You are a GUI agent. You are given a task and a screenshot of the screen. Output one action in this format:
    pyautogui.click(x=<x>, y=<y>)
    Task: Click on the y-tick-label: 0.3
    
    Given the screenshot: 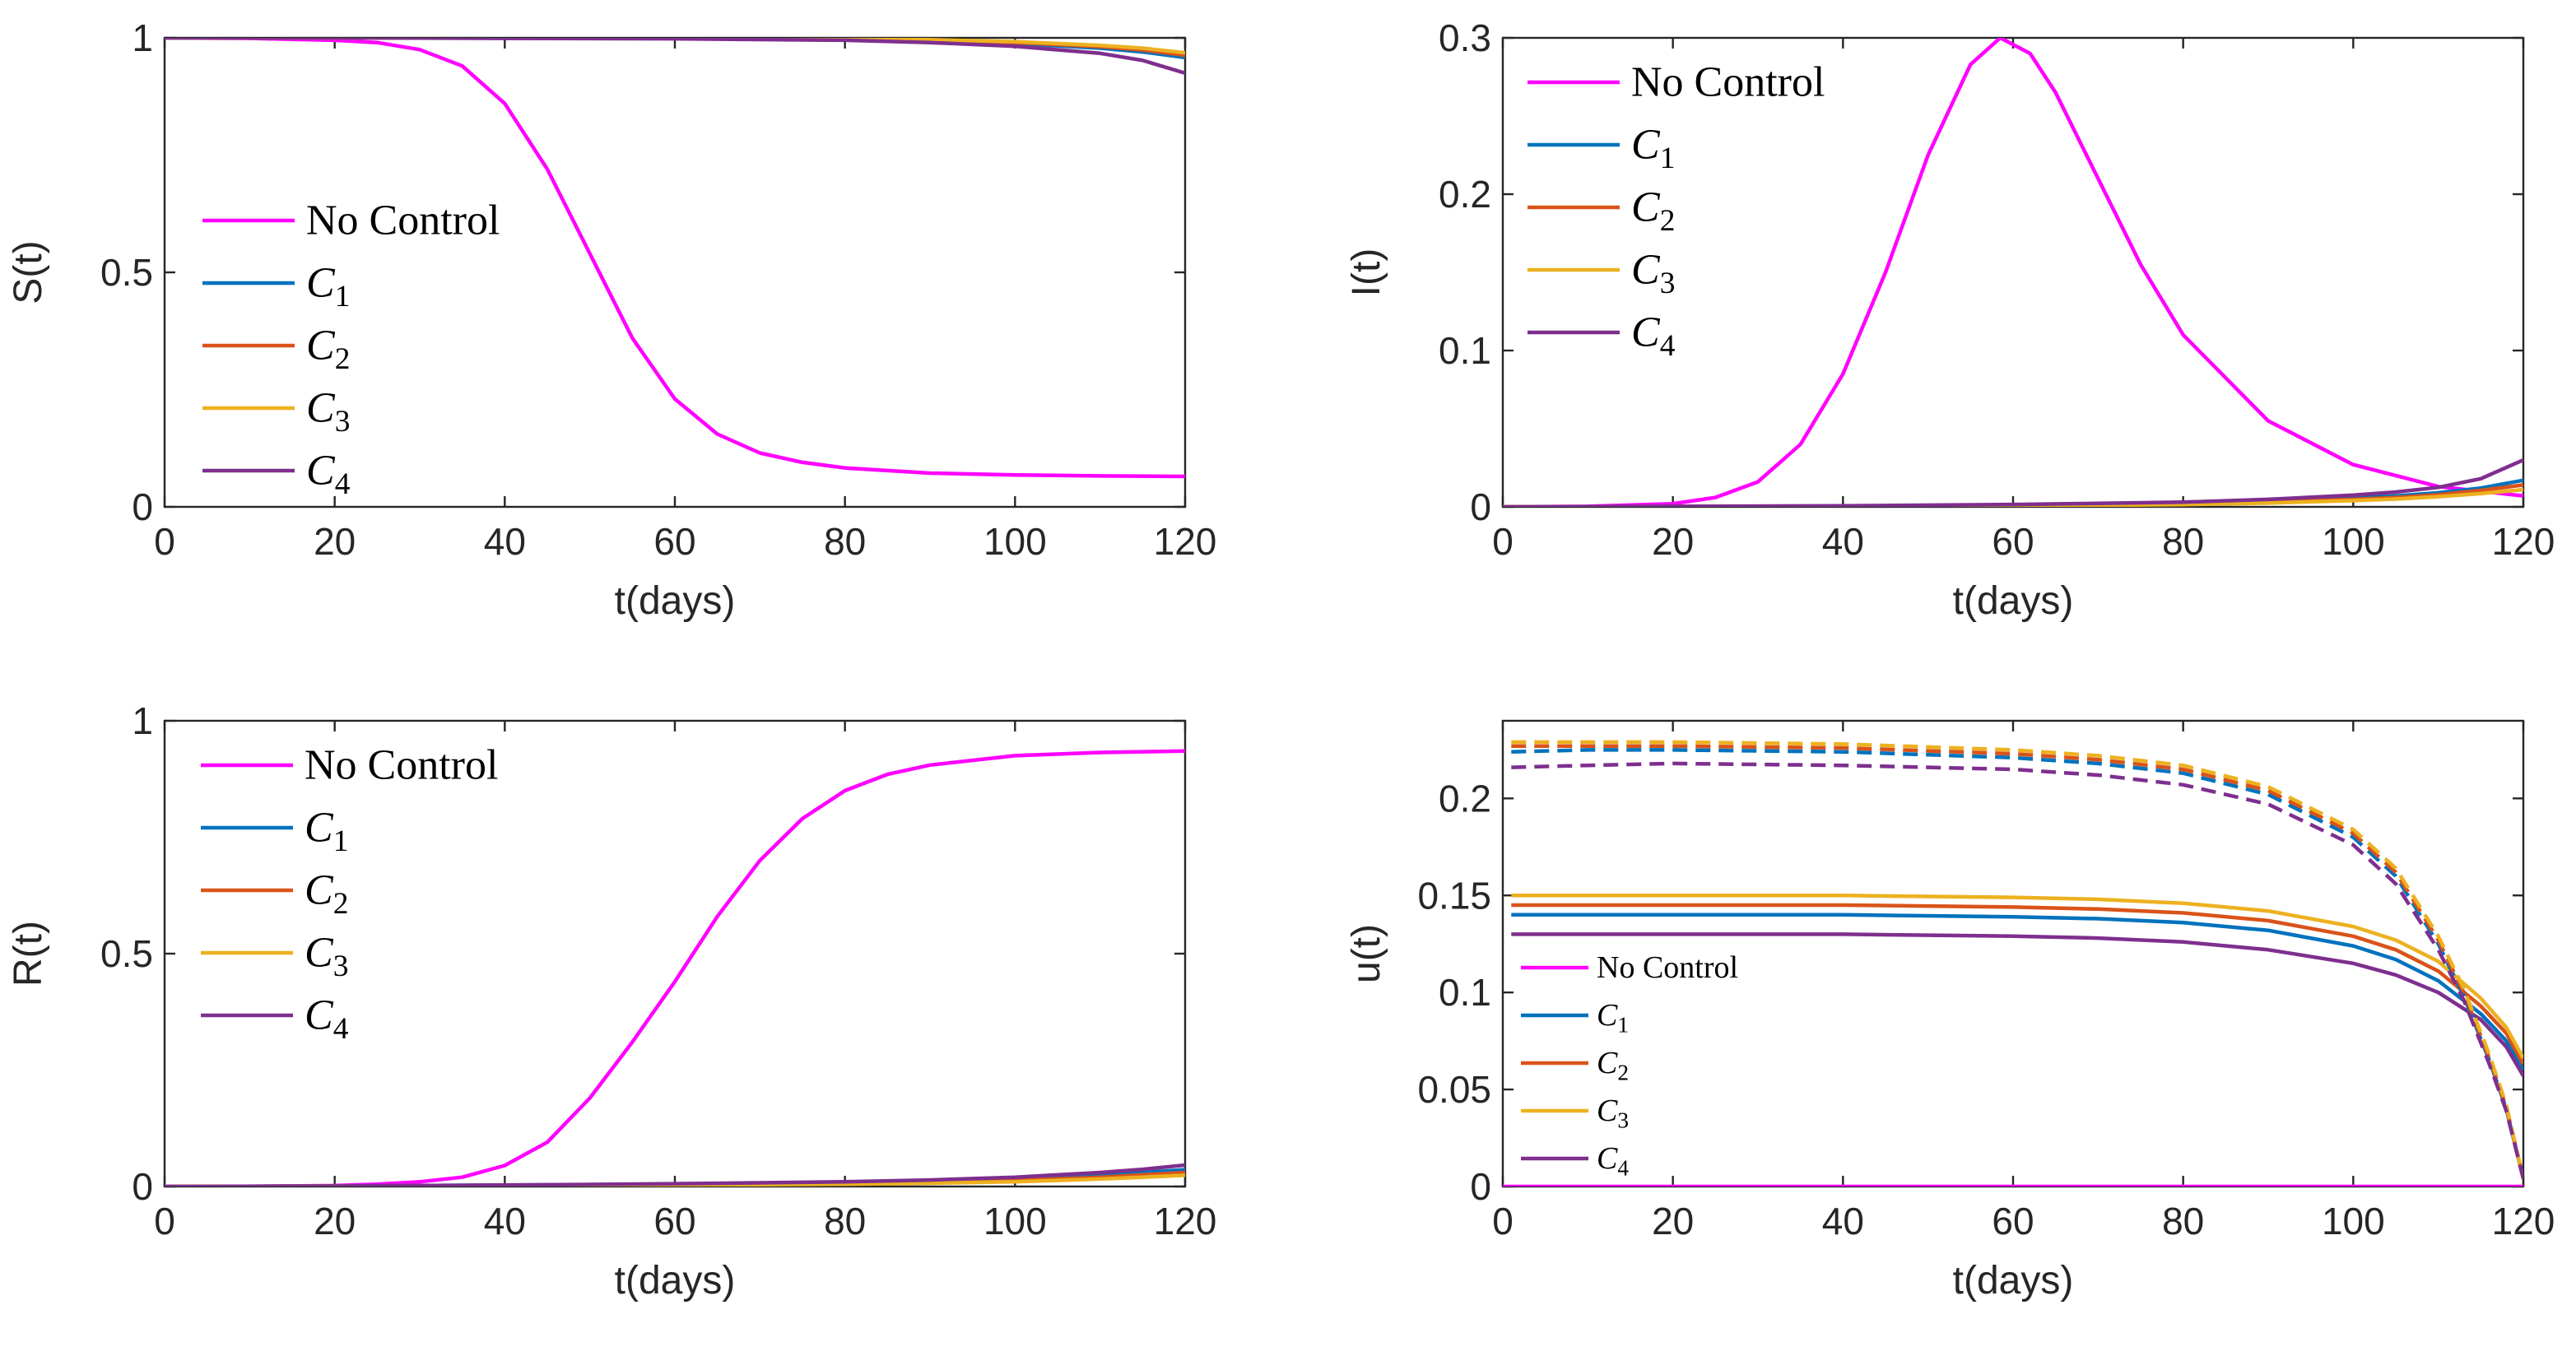 What is the action you would take?
    pyautogui.click(x=1465, y=37)
    